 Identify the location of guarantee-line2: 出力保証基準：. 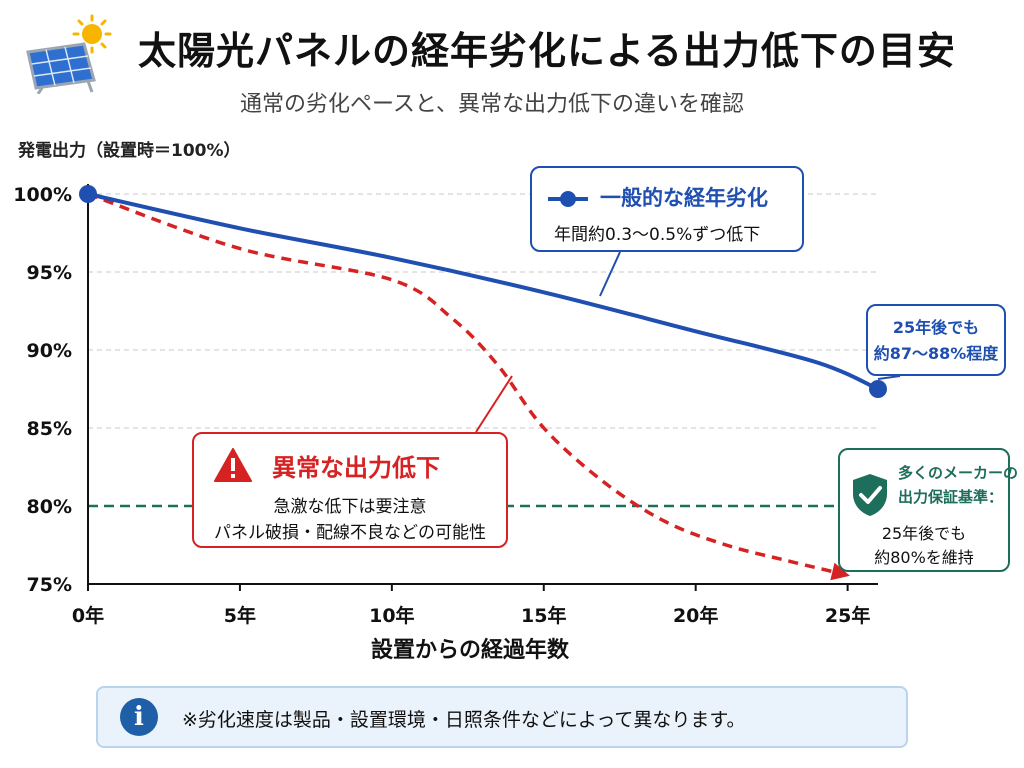
(951, 497).